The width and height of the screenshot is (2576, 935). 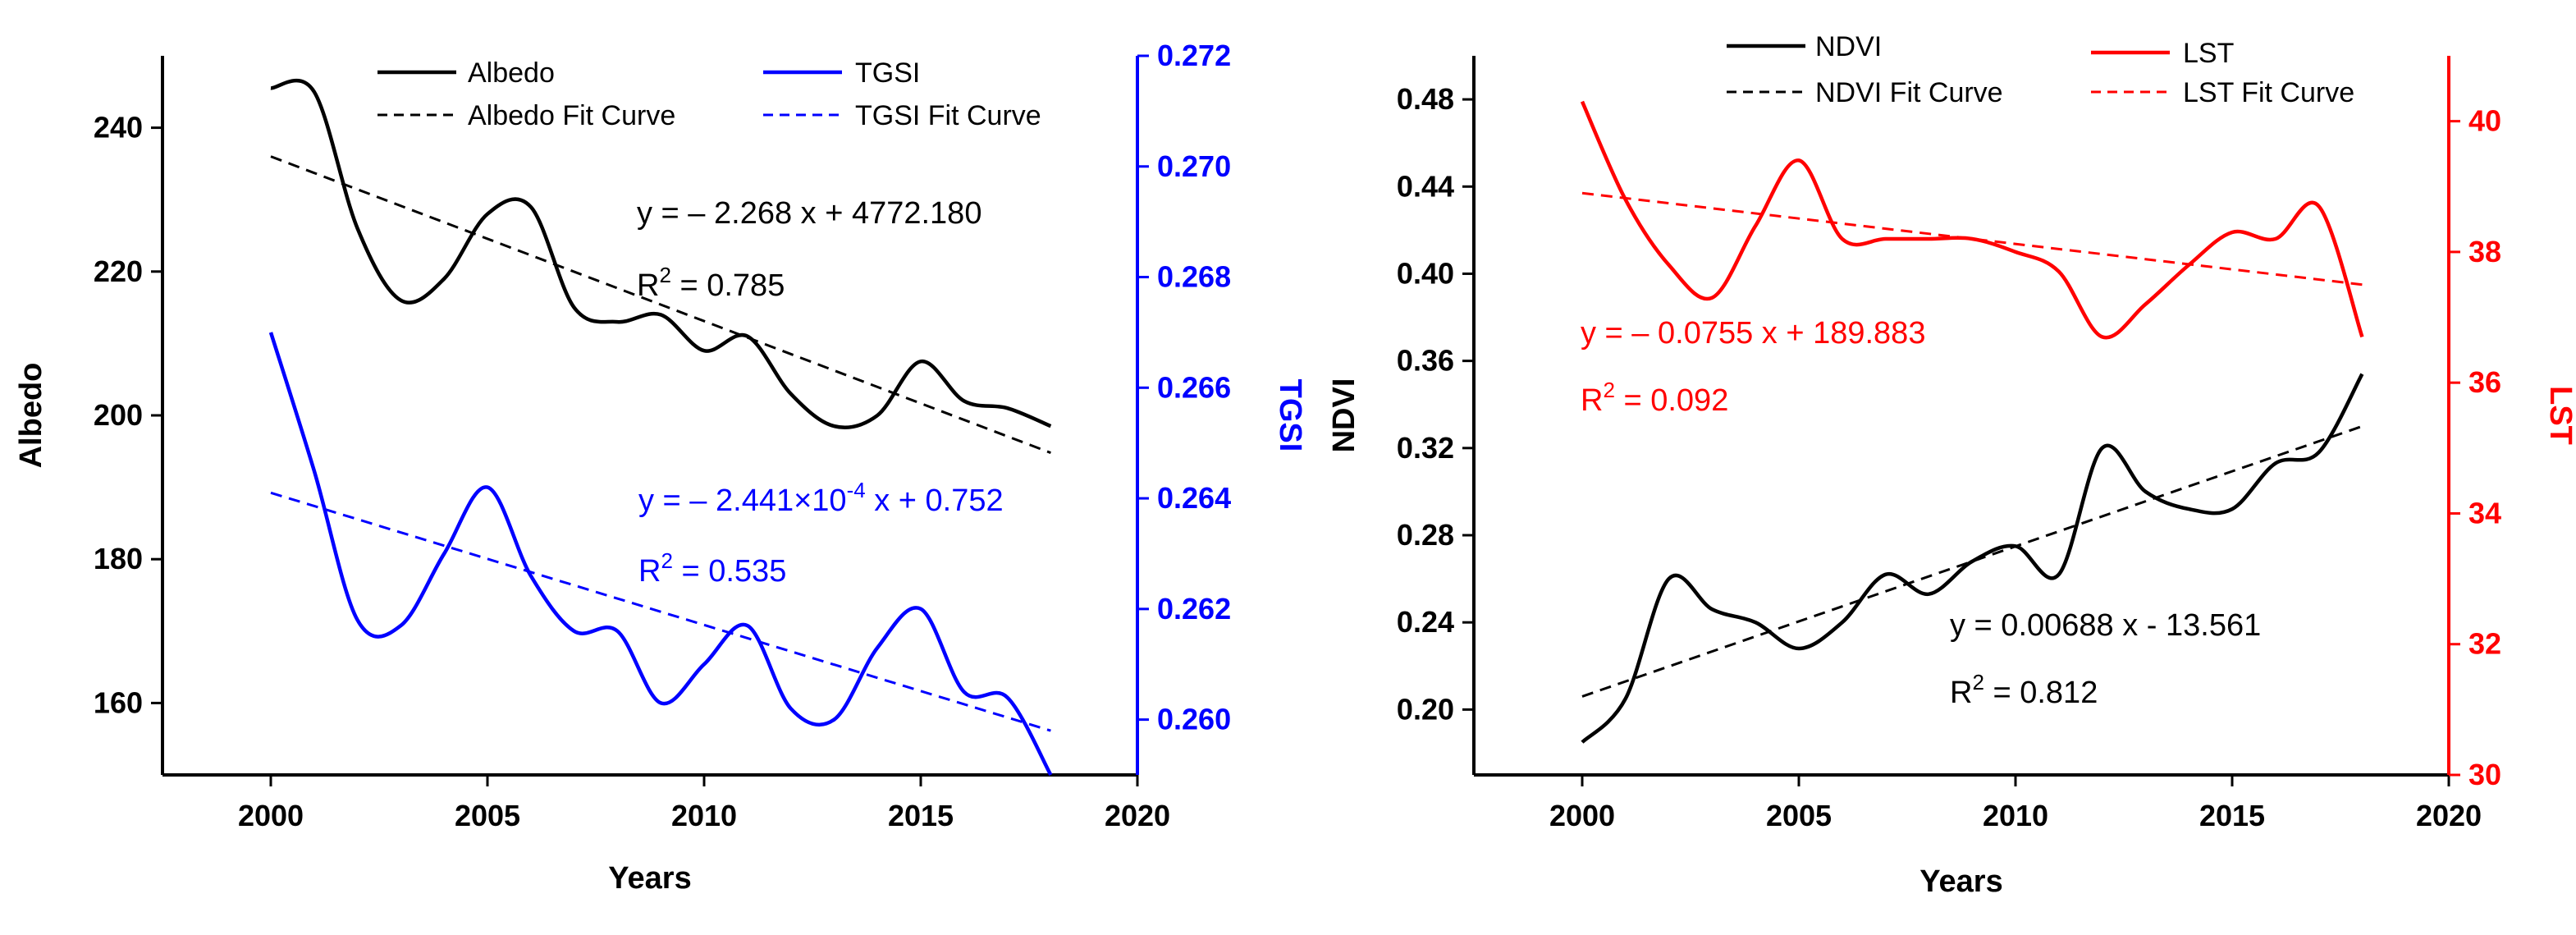 I want to click on equation-annotation: y = 0.00688 x - 13.561, so click(x=2105, y=625).